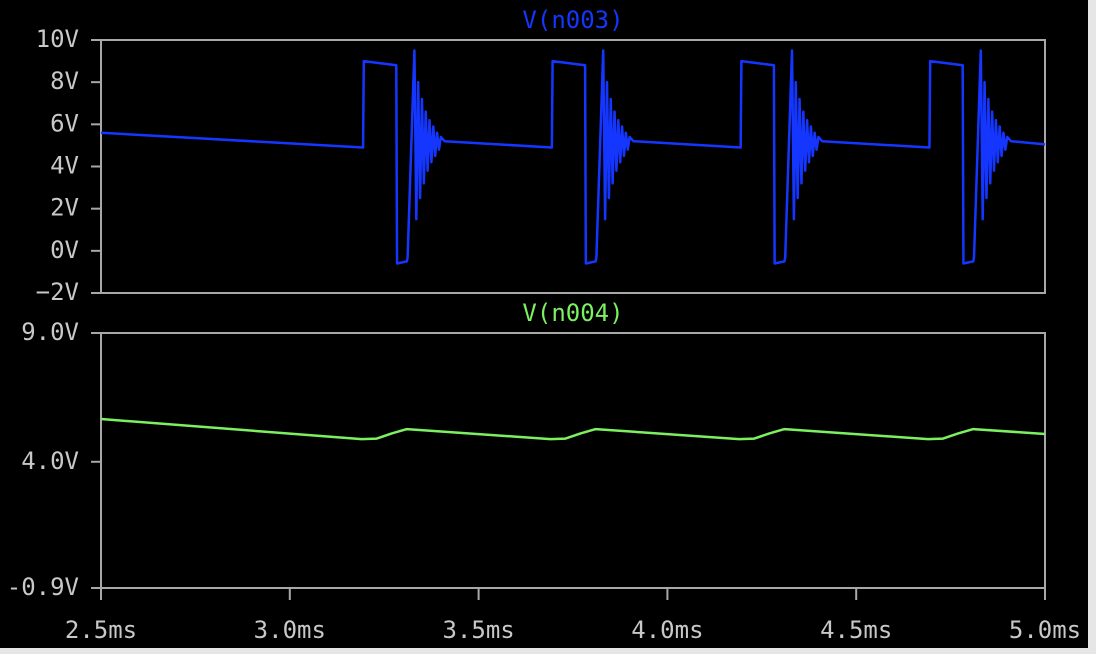 The height and width of the screenshot is (654, 1096). Describe the element at coordinates (43, 587) in the screenshot. I see `y-tick-label: -0.9V` at that location.